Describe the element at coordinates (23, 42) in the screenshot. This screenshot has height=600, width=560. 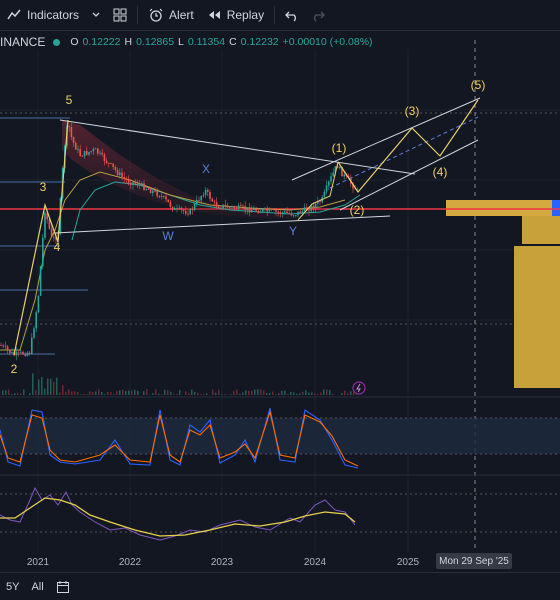
I see `exchange-label: BINANCE` at that location.